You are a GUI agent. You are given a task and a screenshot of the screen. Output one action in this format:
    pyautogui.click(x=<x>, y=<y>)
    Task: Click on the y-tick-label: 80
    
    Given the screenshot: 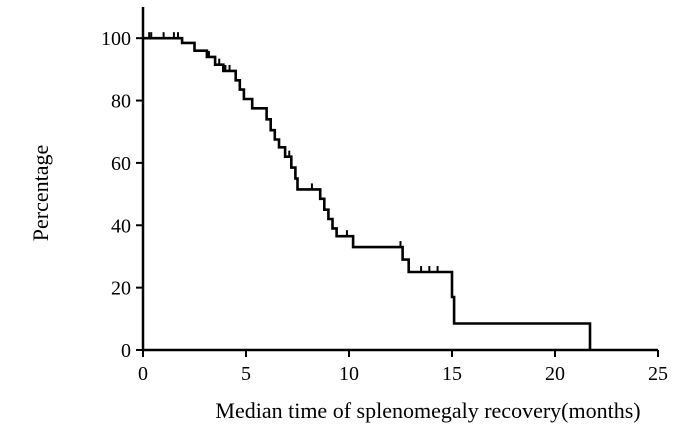 What is the action you would take?
    pyautogui.click(x=121, y=102)
    